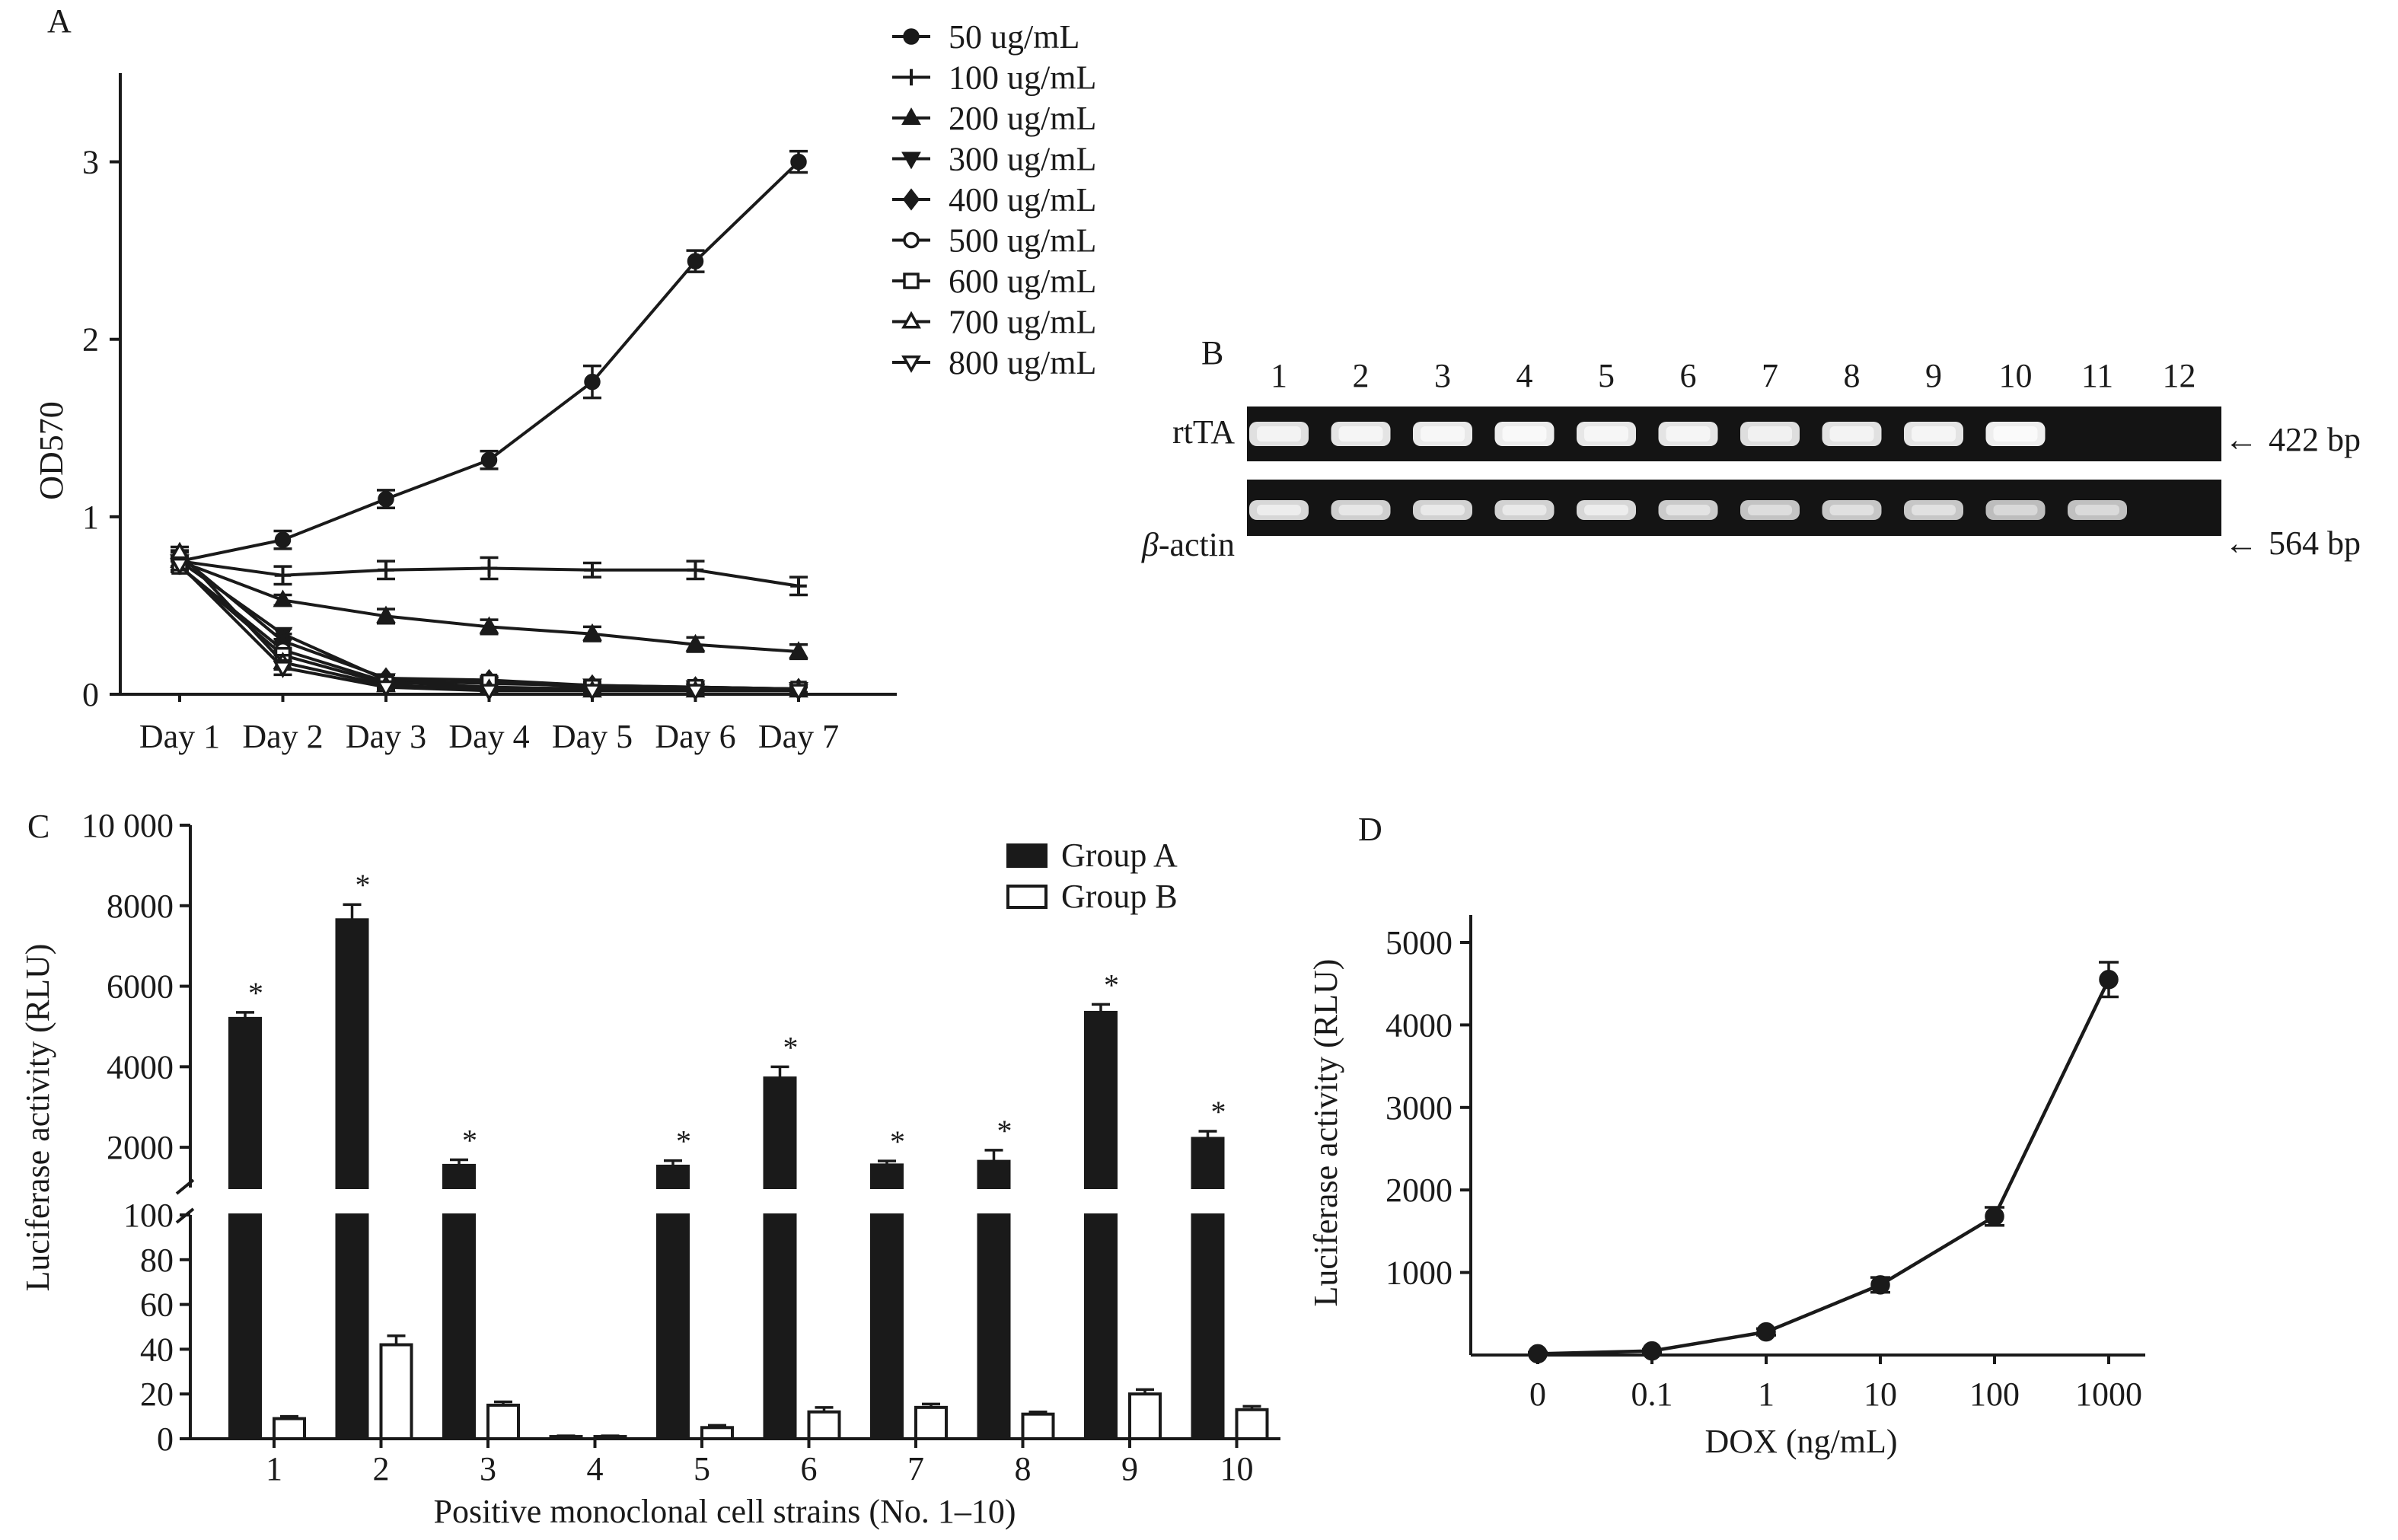 The image size is (2398, 1540). Describe the element at coordinates (1995, 1394) in the screenshot. I see `panel-d-x-tick-label: 100` at that location.